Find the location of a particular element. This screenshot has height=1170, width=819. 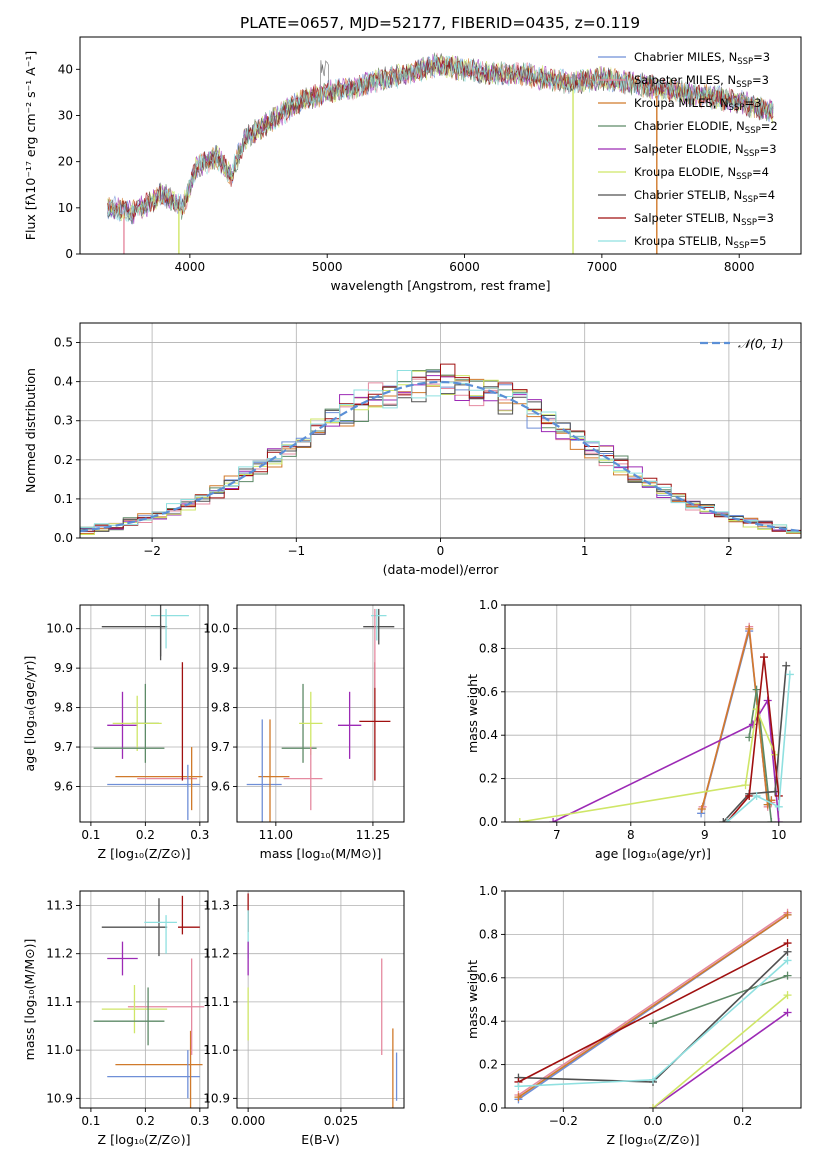

y-axis-label: Flux [fλ10⁻¹⁷ erg cm⁻² s⁻¹ A⁻¹] is located at coordinates (30, 145).